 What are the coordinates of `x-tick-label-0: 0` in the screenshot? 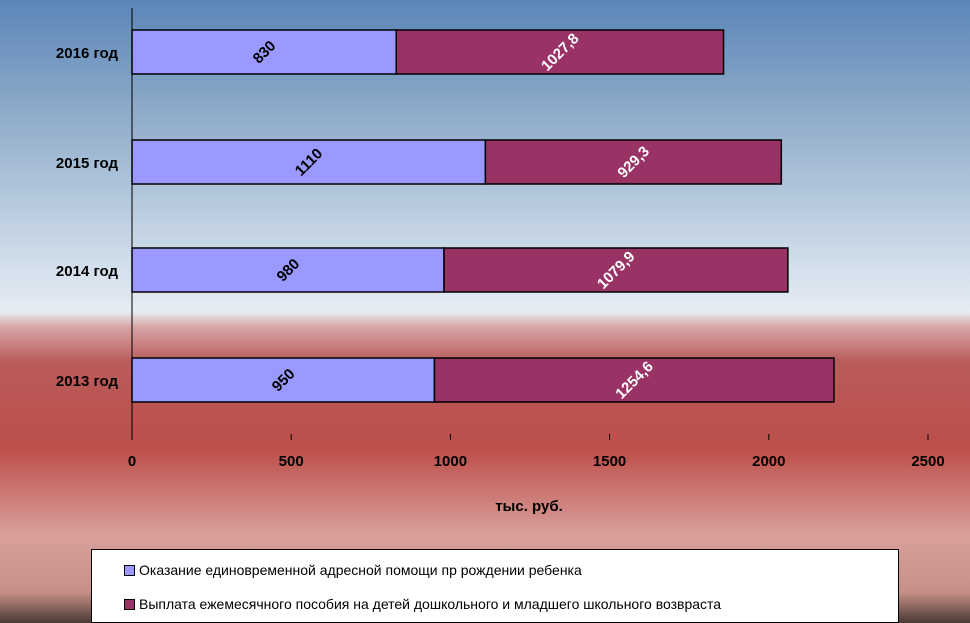 It's located at (132, 461).